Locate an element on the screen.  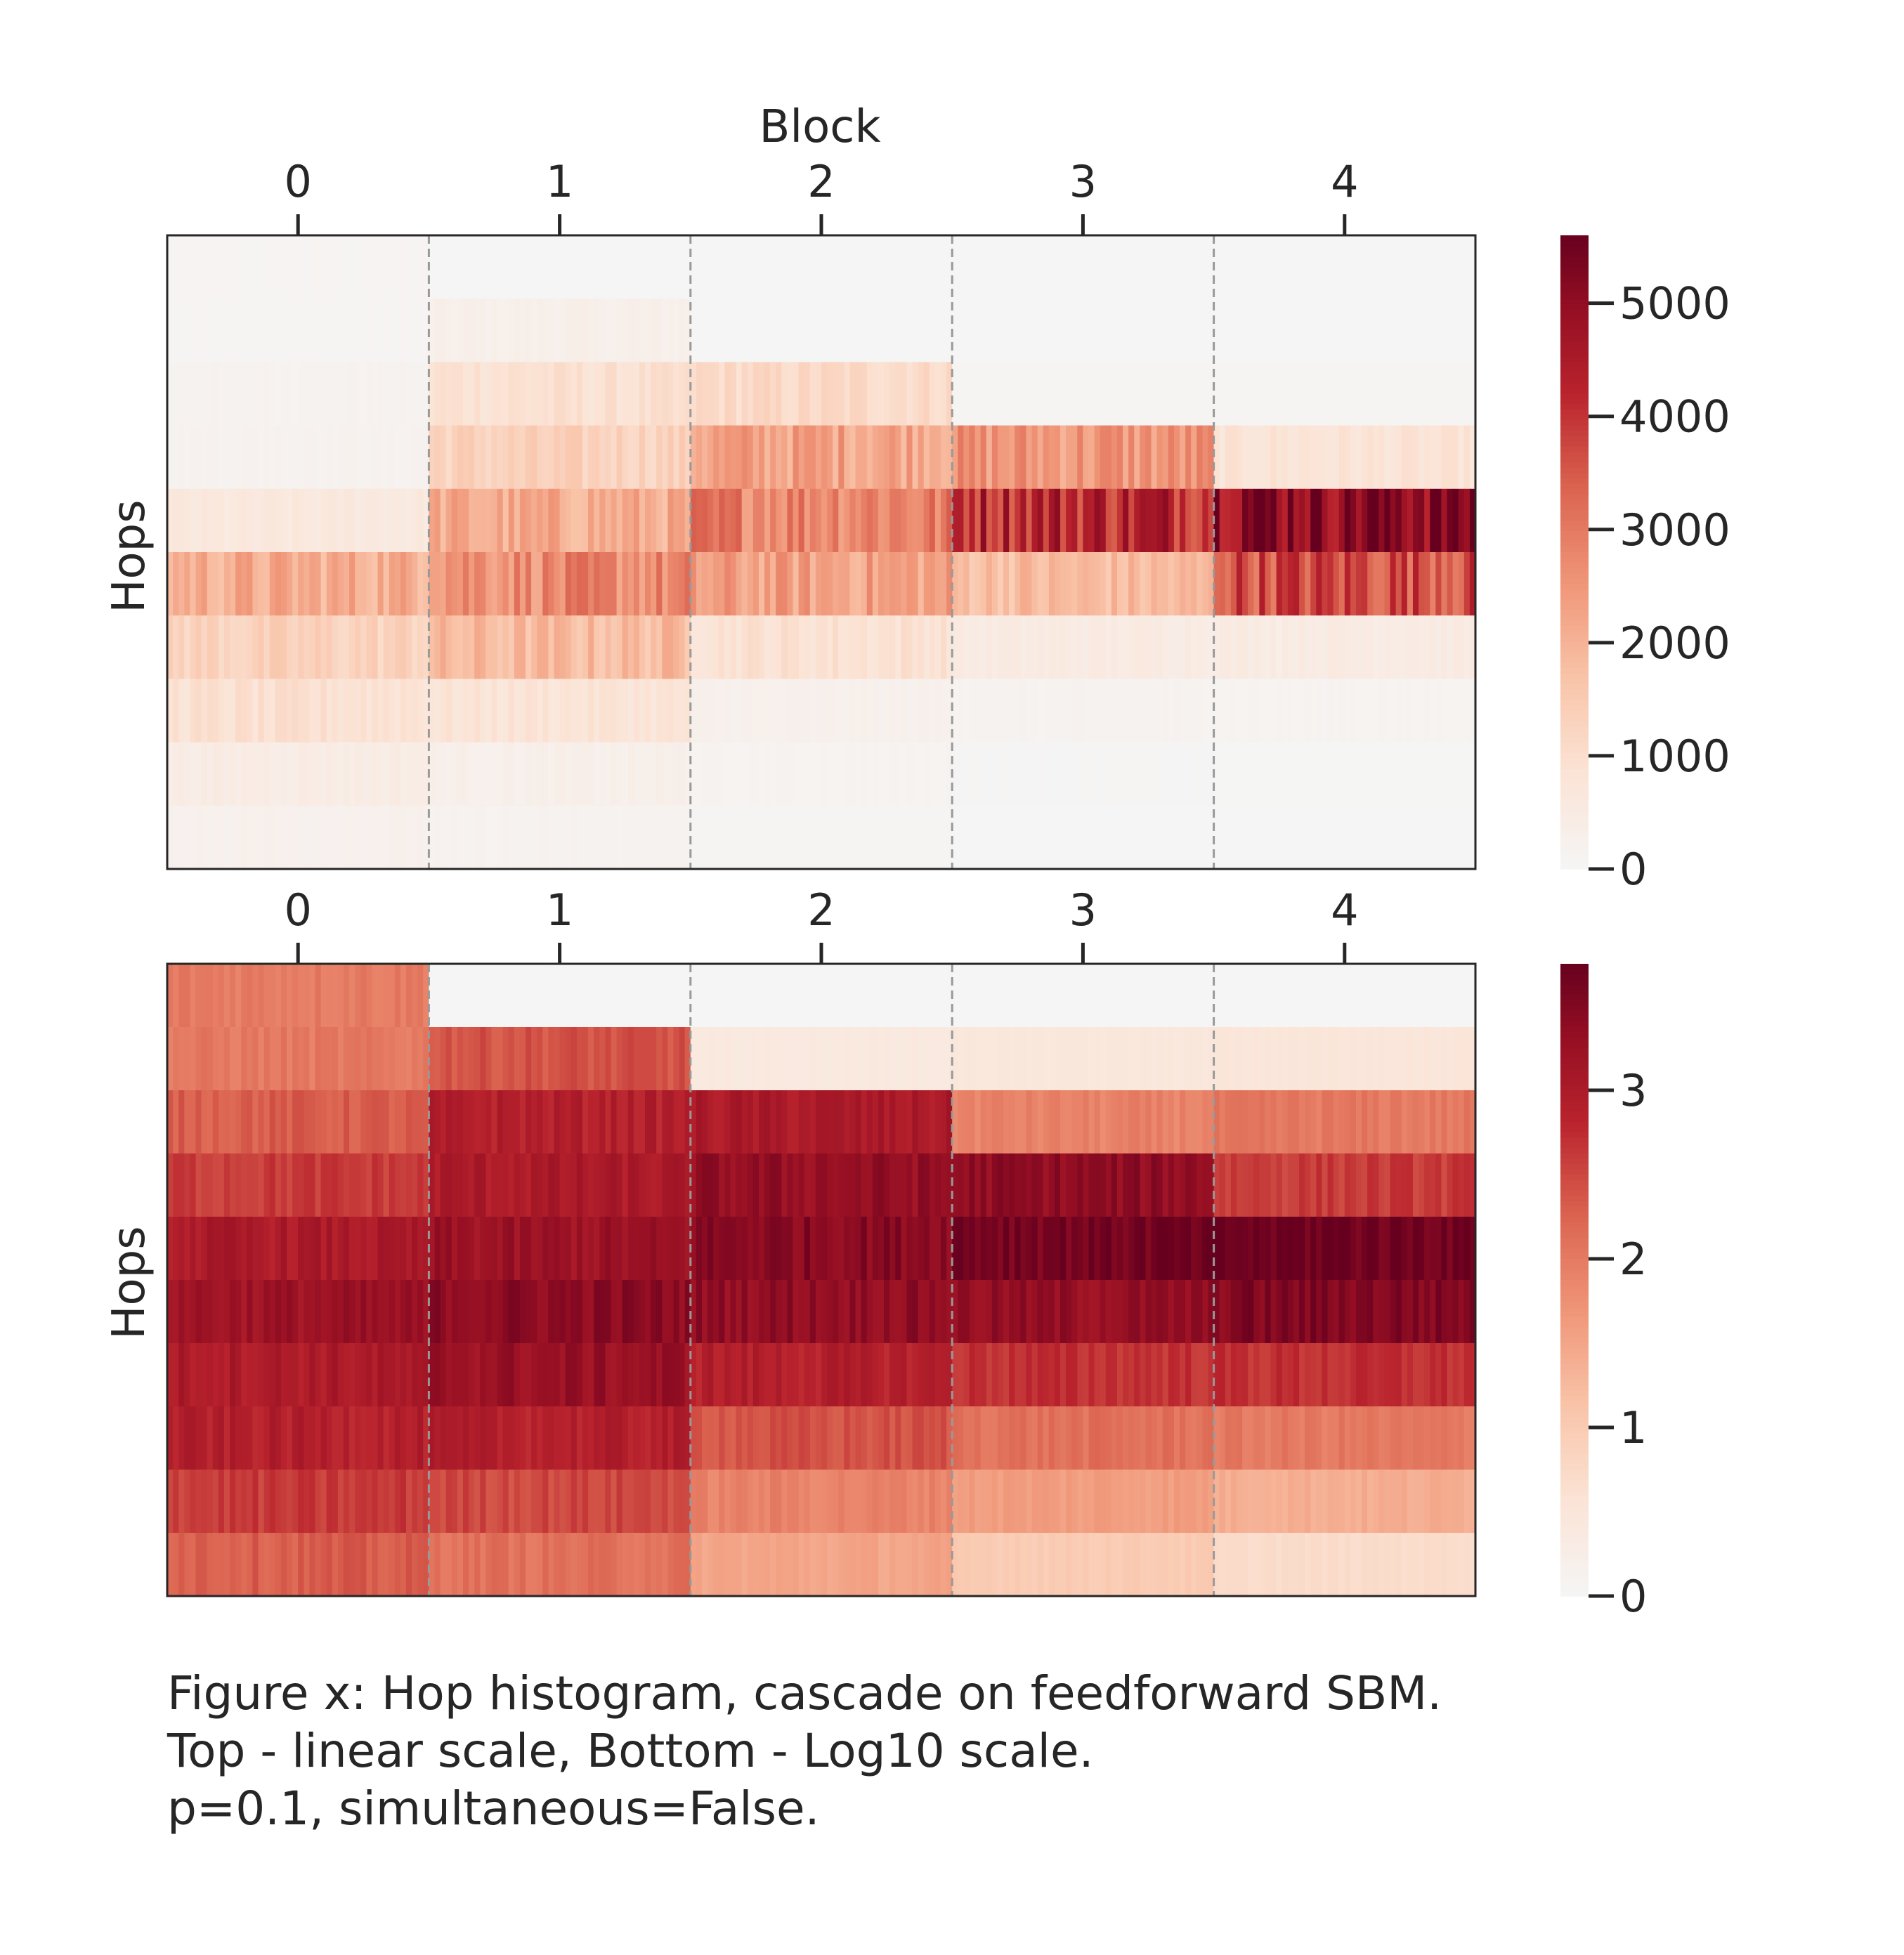
colorbar-tick-label: 2 is located at coordinates (1633, 1259).